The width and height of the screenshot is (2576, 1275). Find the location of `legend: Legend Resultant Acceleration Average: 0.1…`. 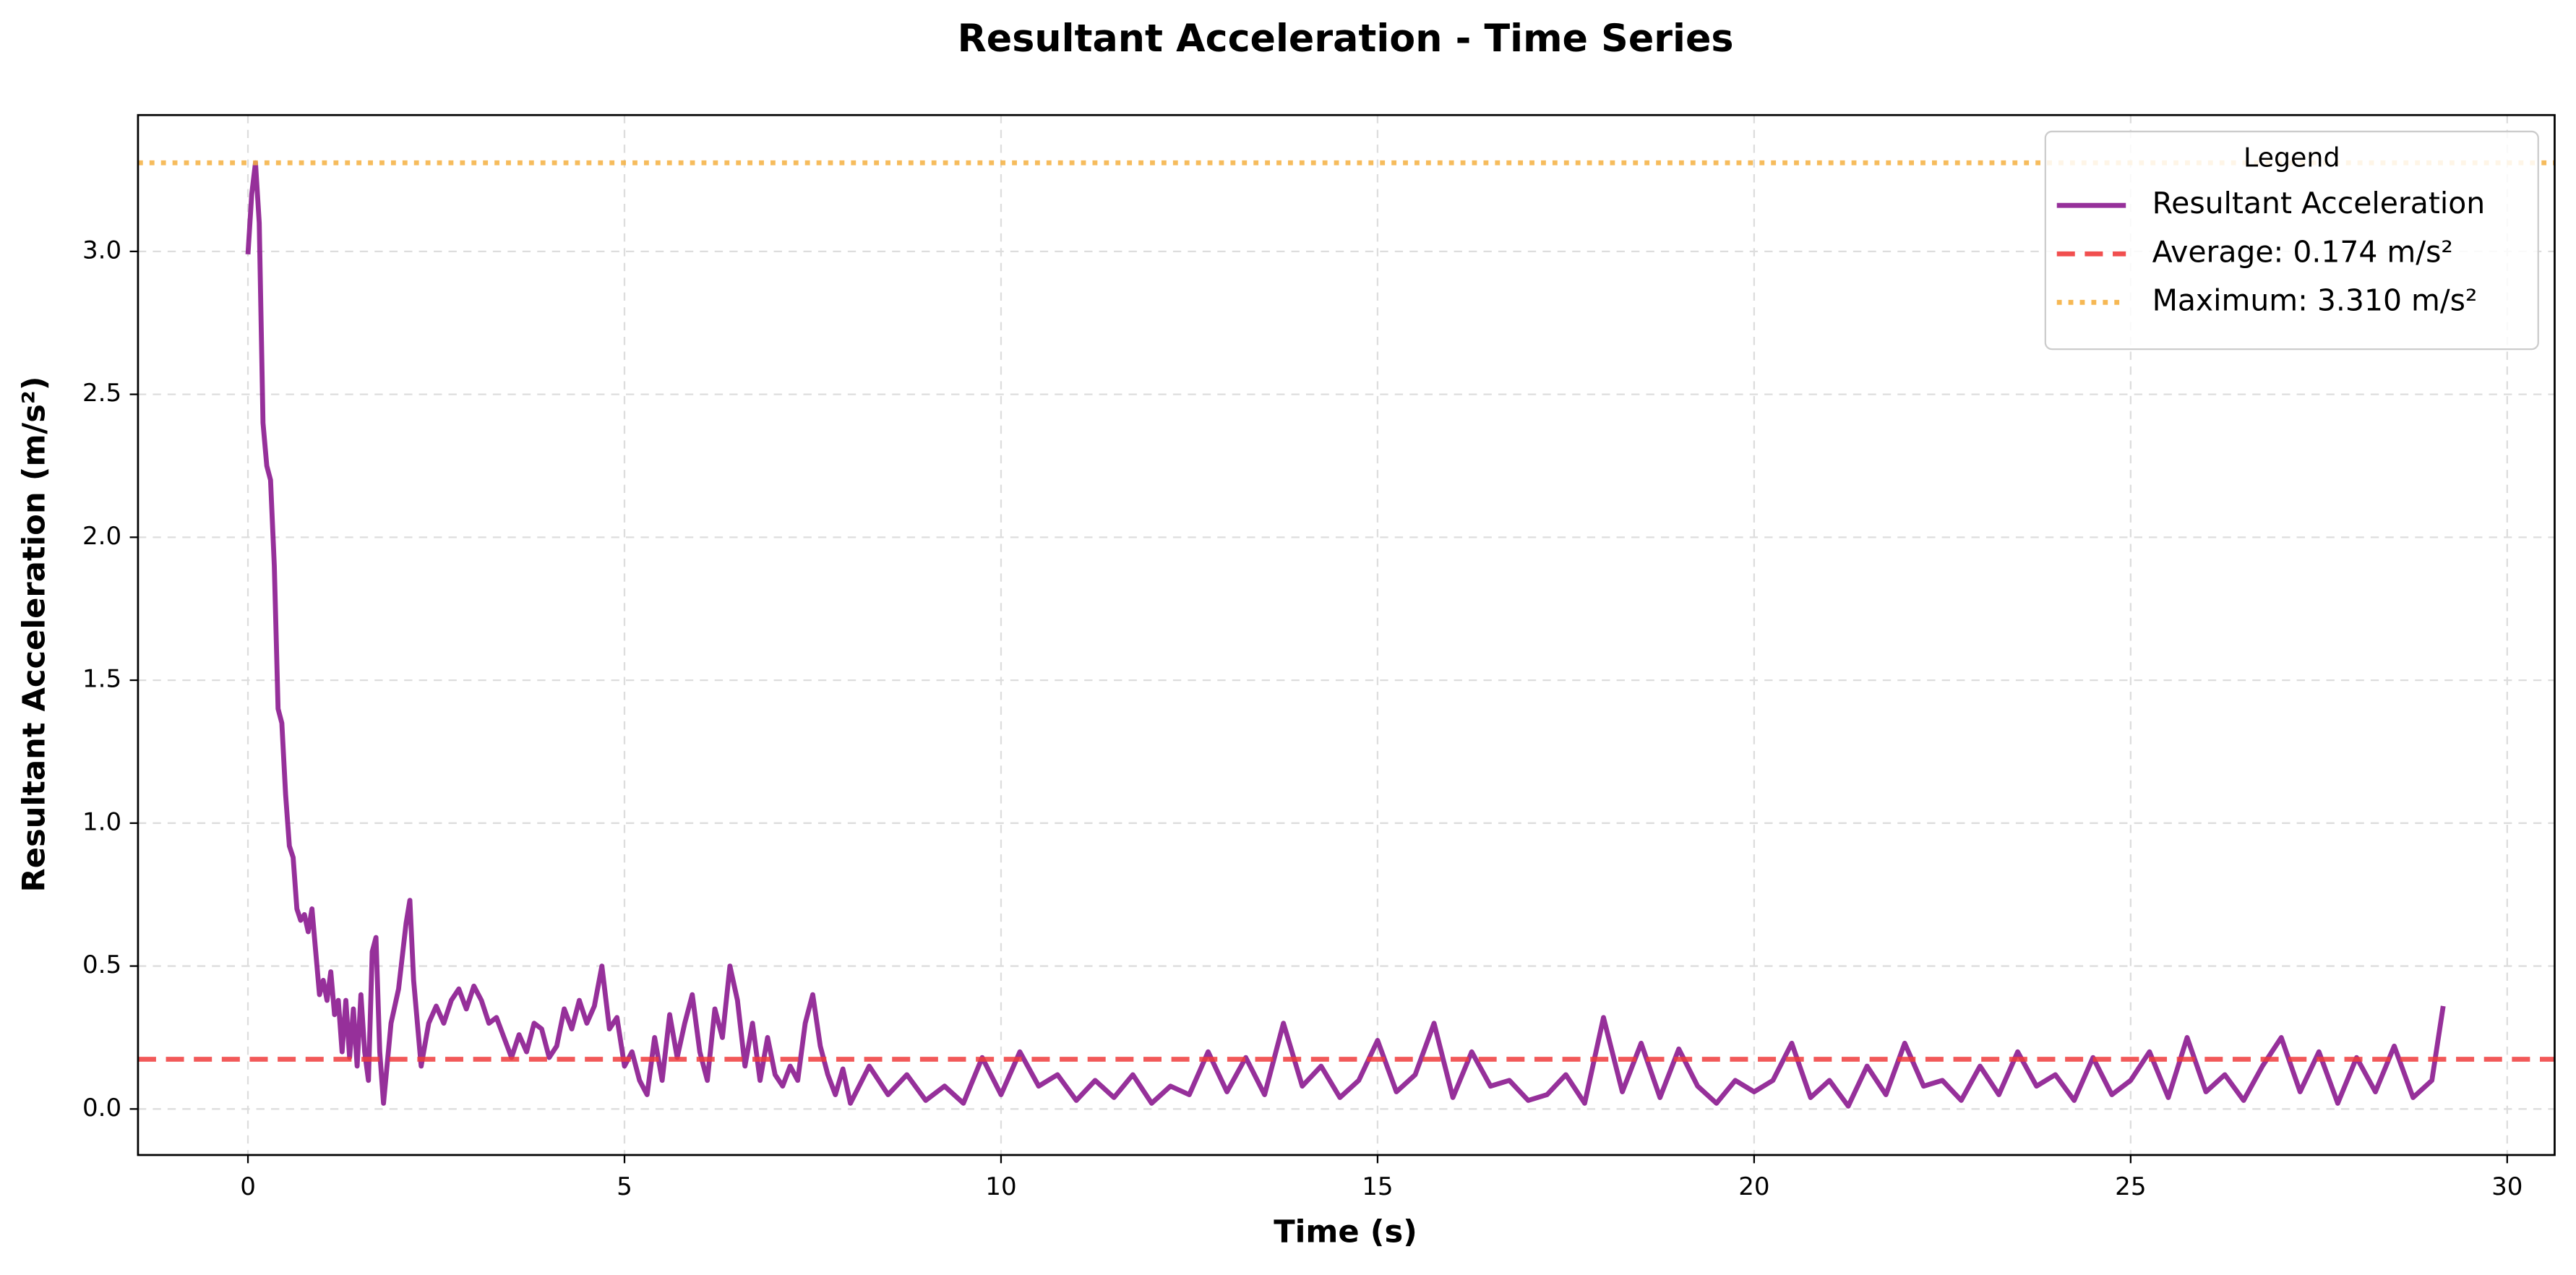

legend: Legend Resultant Acceleration Average: 0.1… is located at coordinates (2291, 240).